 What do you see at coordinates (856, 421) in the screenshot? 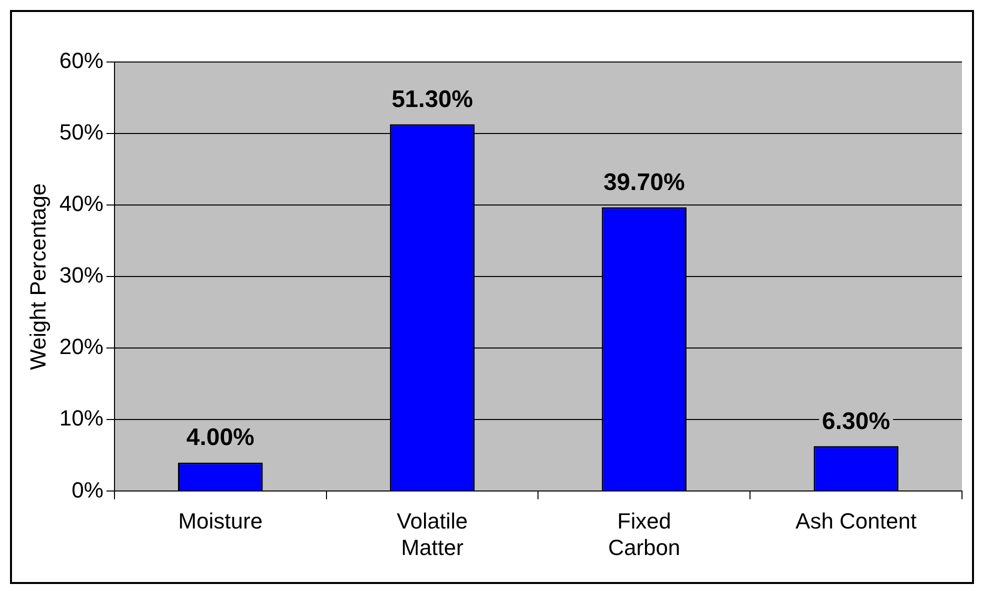
I see `data-label: 6.30%` at bounding box center [856, 421].